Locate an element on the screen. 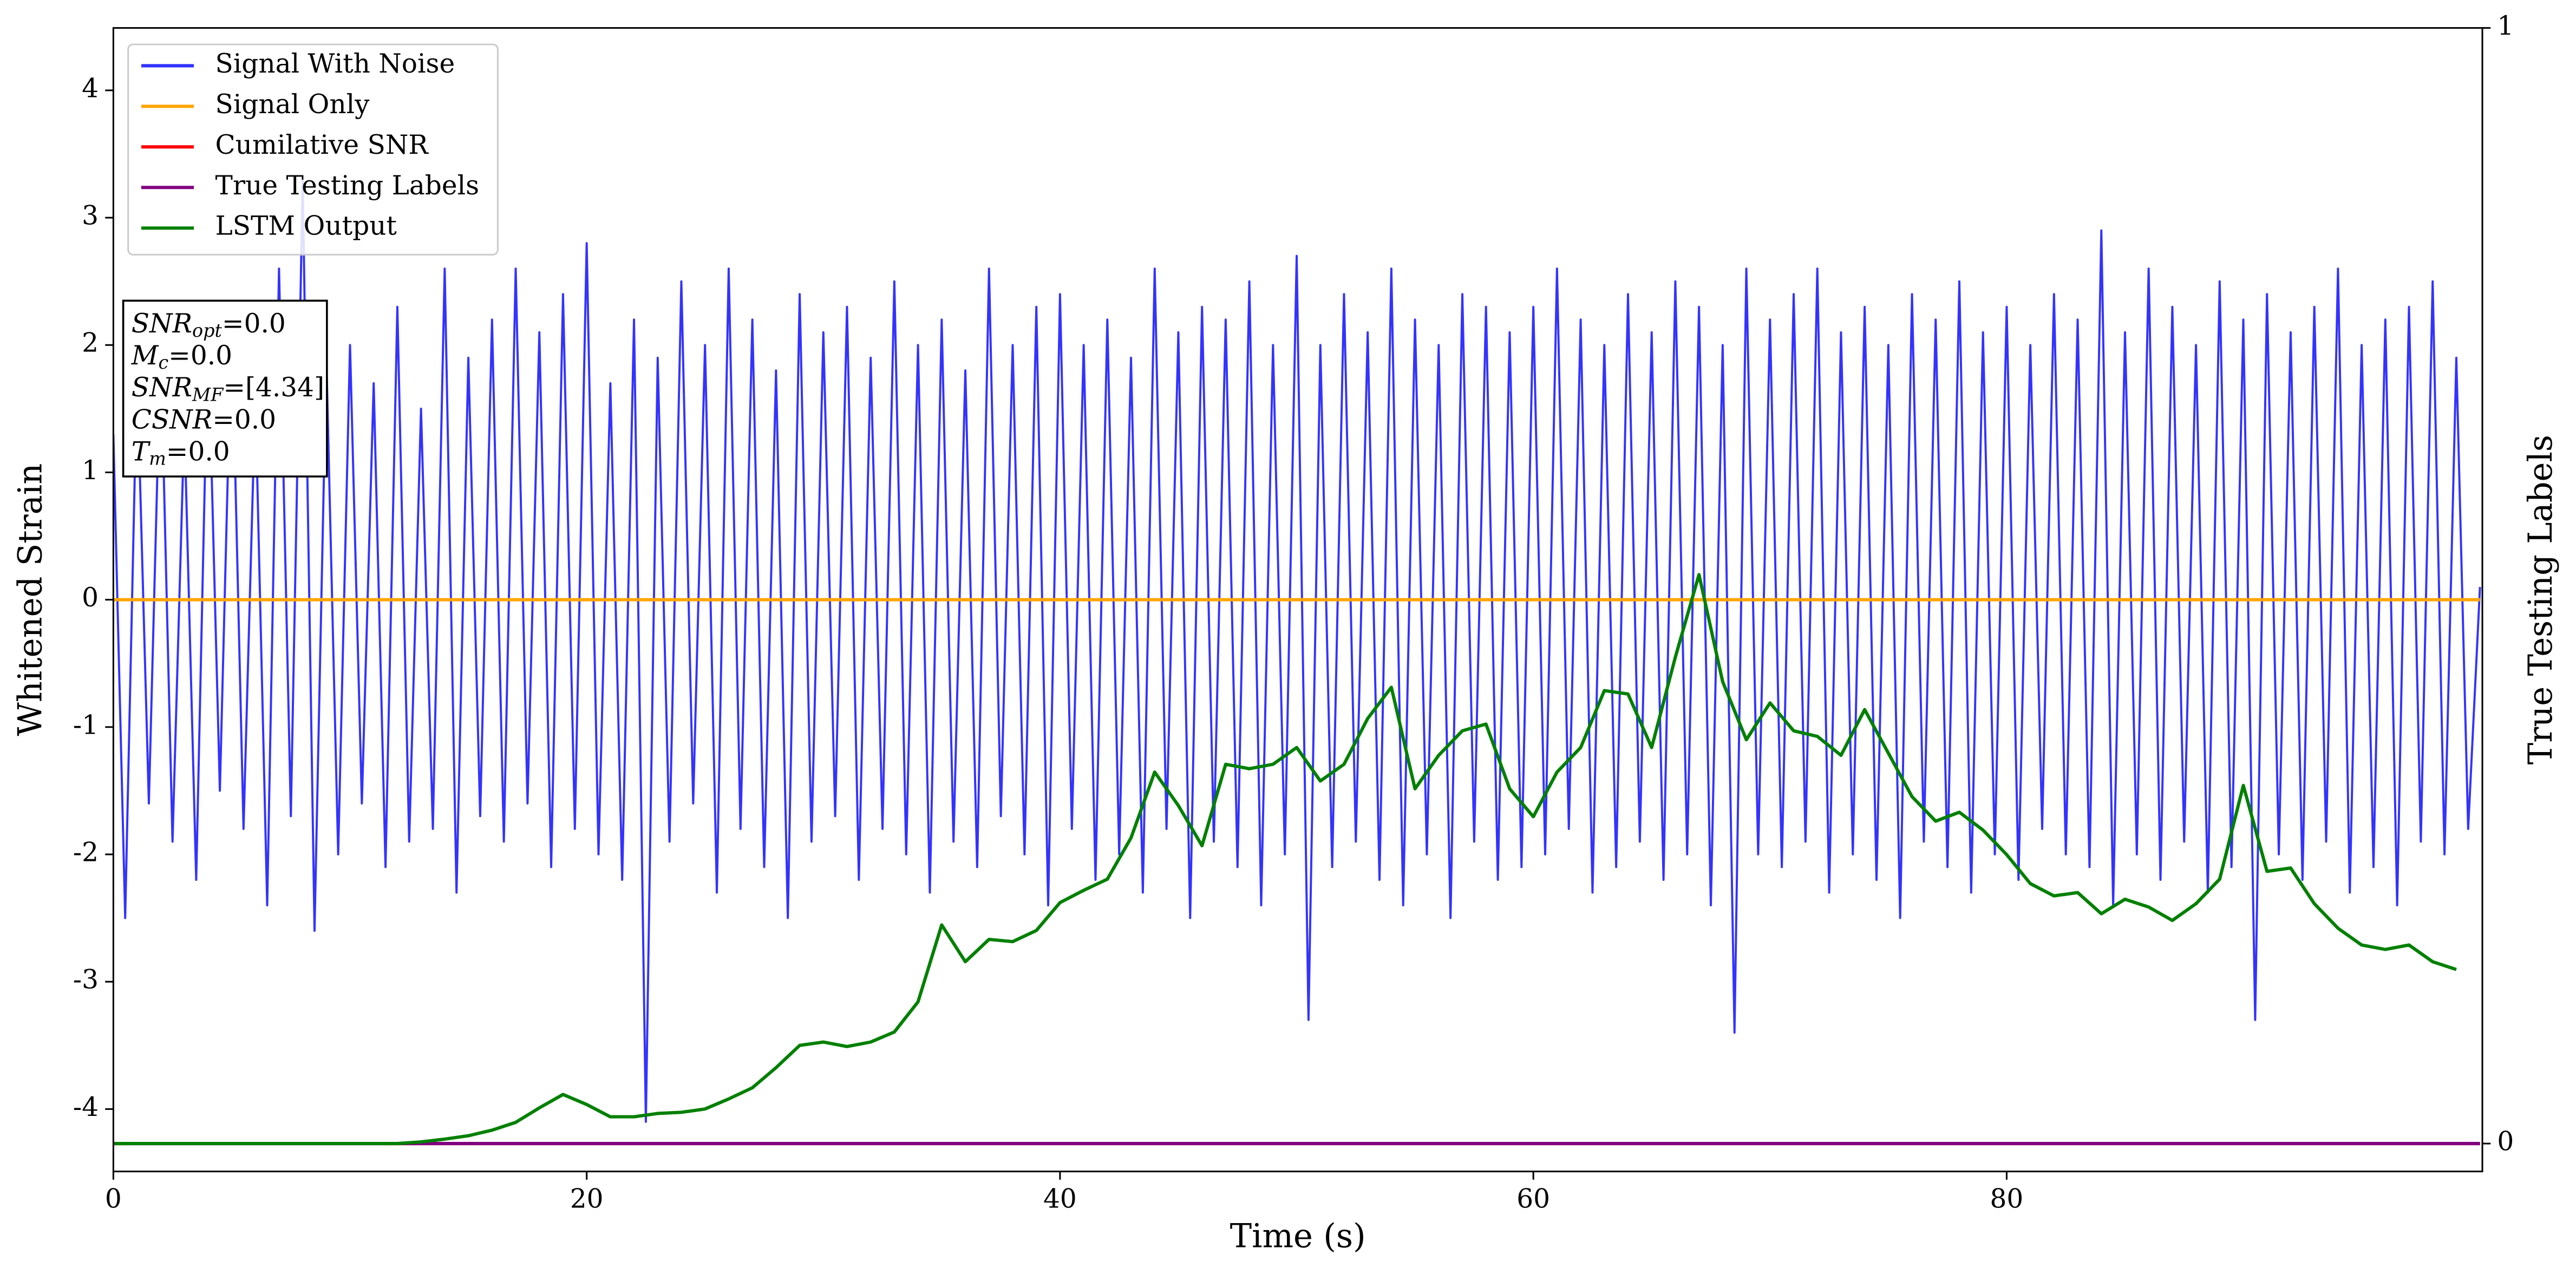 This screenshot has width=2576, height=1274. annotation-subscript: m is located at coordinates (157, 458).